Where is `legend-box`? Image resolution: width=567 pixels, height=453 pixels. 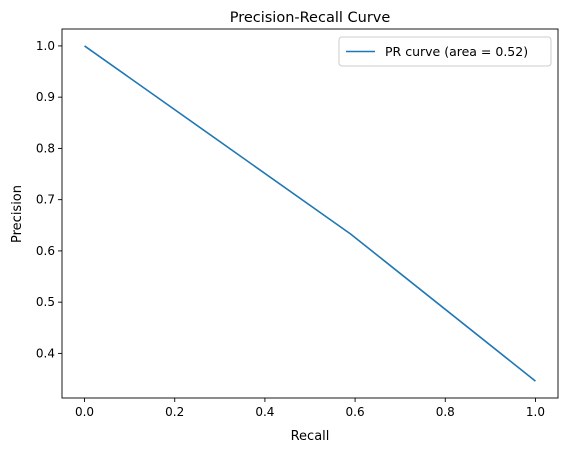 legend-box is located at coordinates (445, 51).